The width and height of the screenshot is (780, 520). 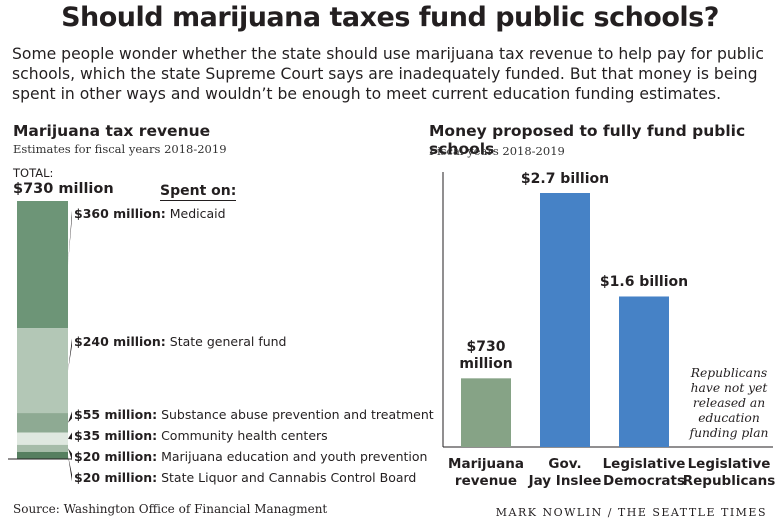 I want to click on category-line: Republicans, so click(x=729, y=481).